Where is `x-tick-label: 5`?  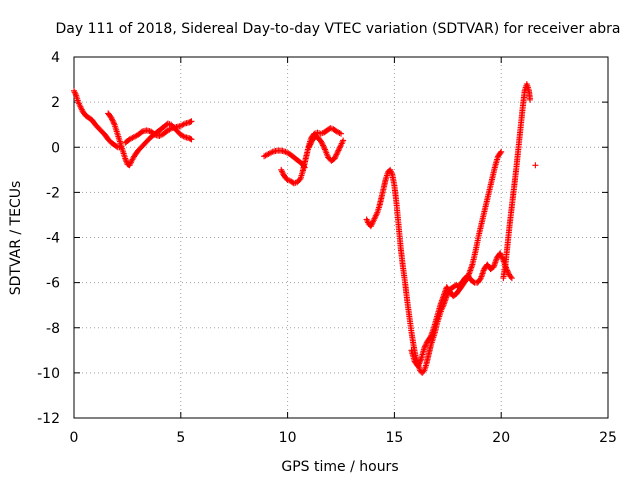
x-tick-label: 5 is located at coordinates (180, 438).